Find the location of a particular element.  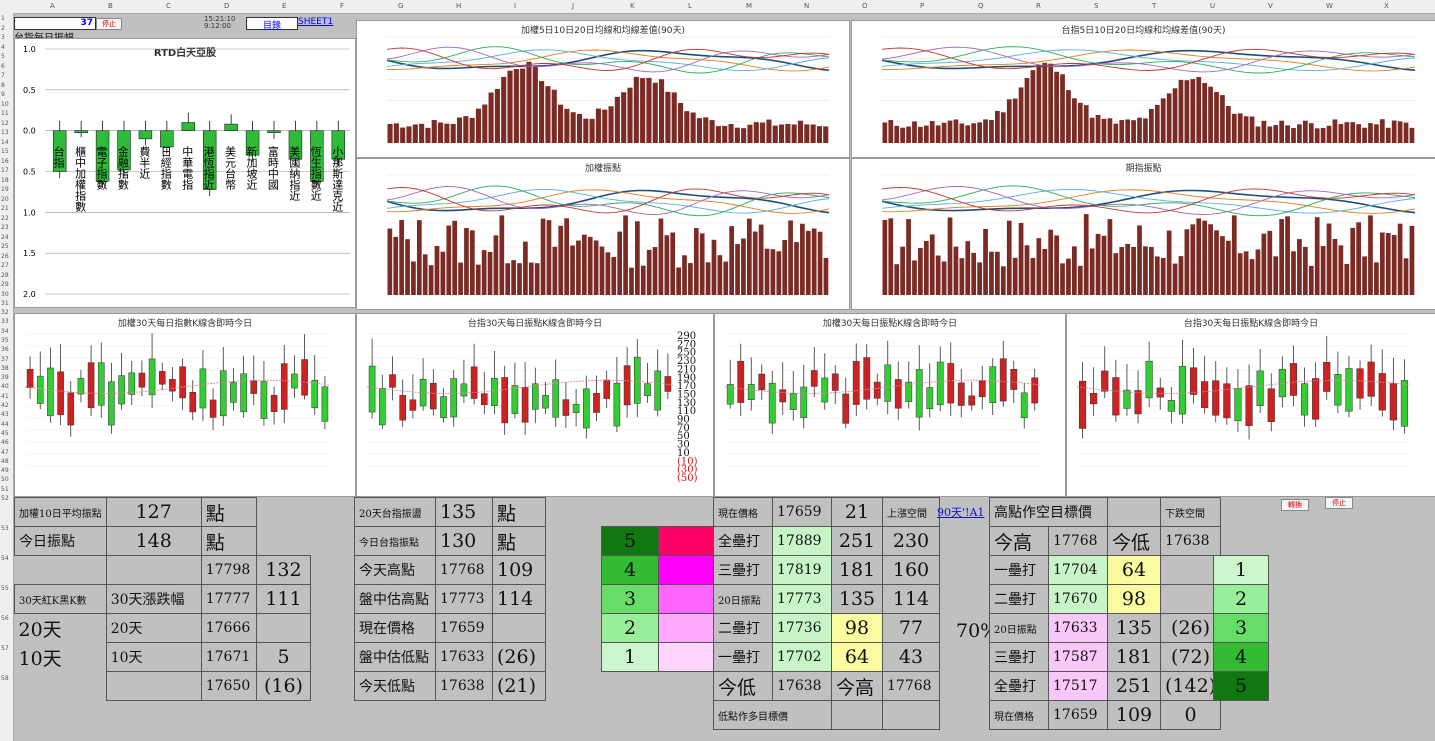

column-letter: K is located at coordinates (632, 6).